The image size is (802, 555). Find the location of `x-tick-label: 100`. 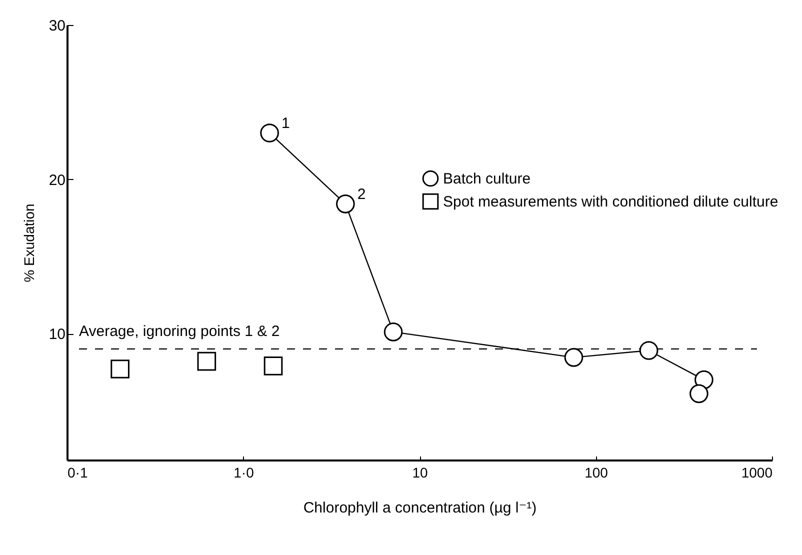

x-tick-label: 100 is located at coordinates (596, 472).